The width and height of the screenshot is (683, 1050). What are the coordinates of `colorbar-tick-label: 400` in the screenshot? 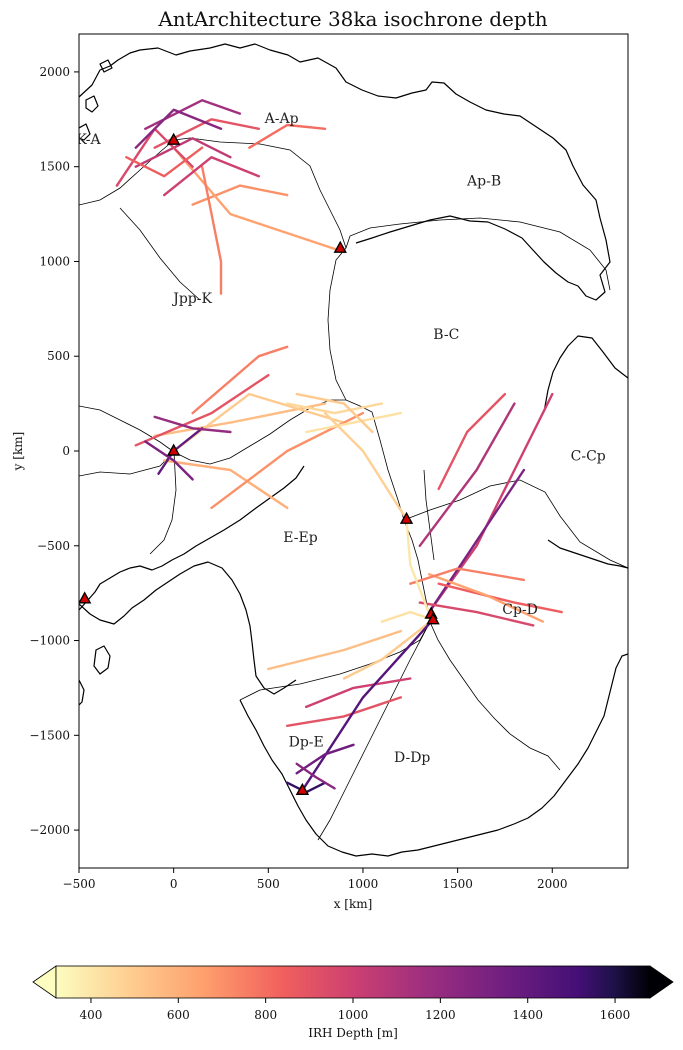 It's located at (90, 1015).